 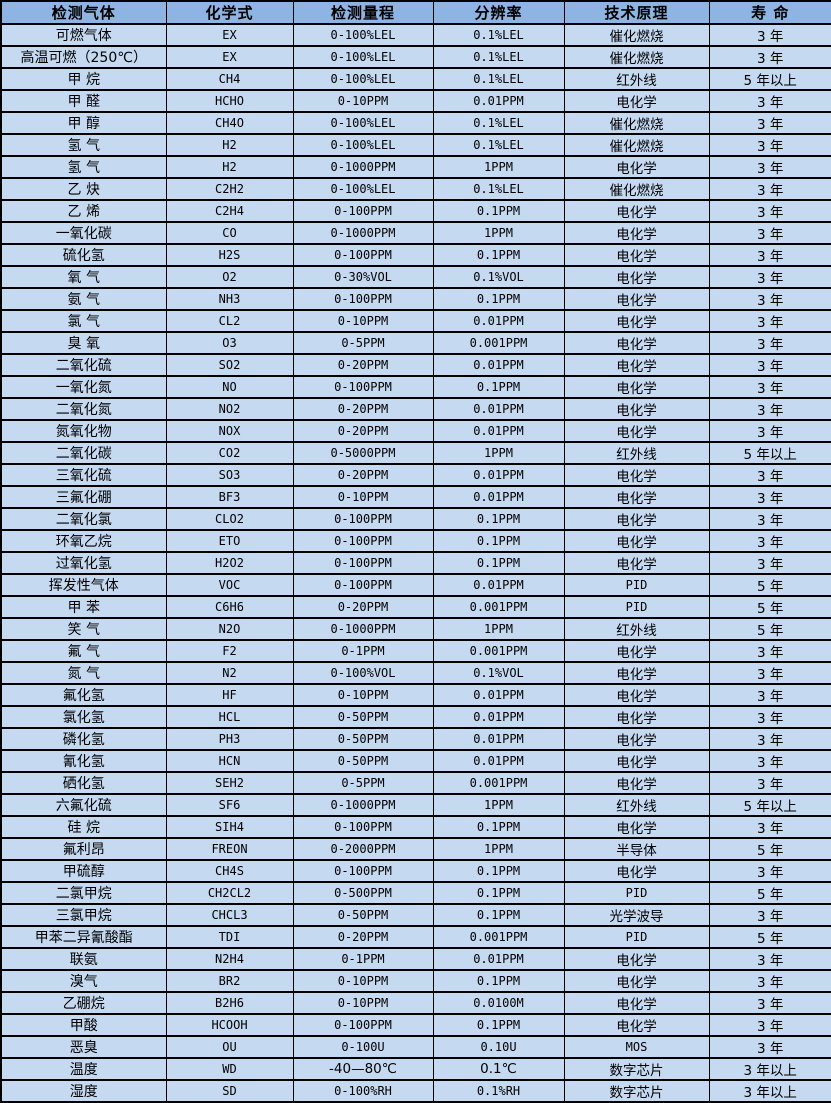 What do you see at coordinates (229, 343) in the screenshot?
I see `chemical-formula-cell: O3` at bounding box center [229, 343].